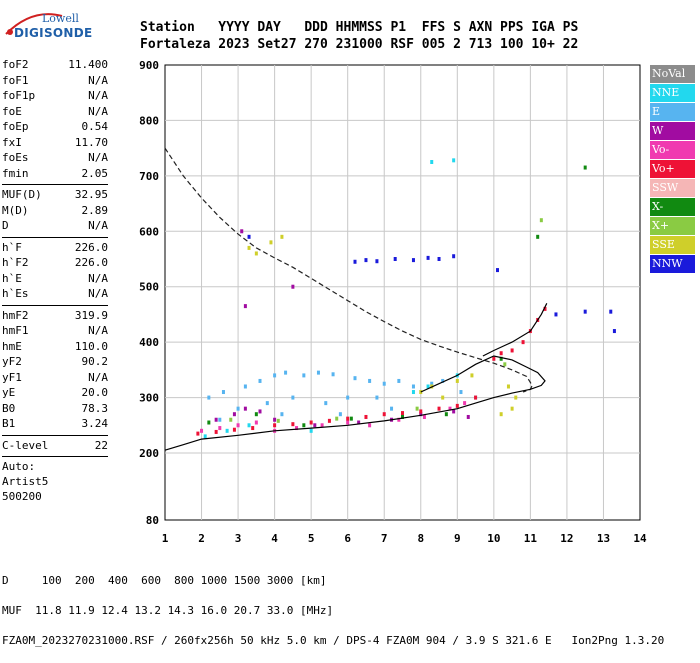  Describe the element at coordinates (55, 66) in the screenshot. I see `param-row-fof2: foF2 11.400` at that location.